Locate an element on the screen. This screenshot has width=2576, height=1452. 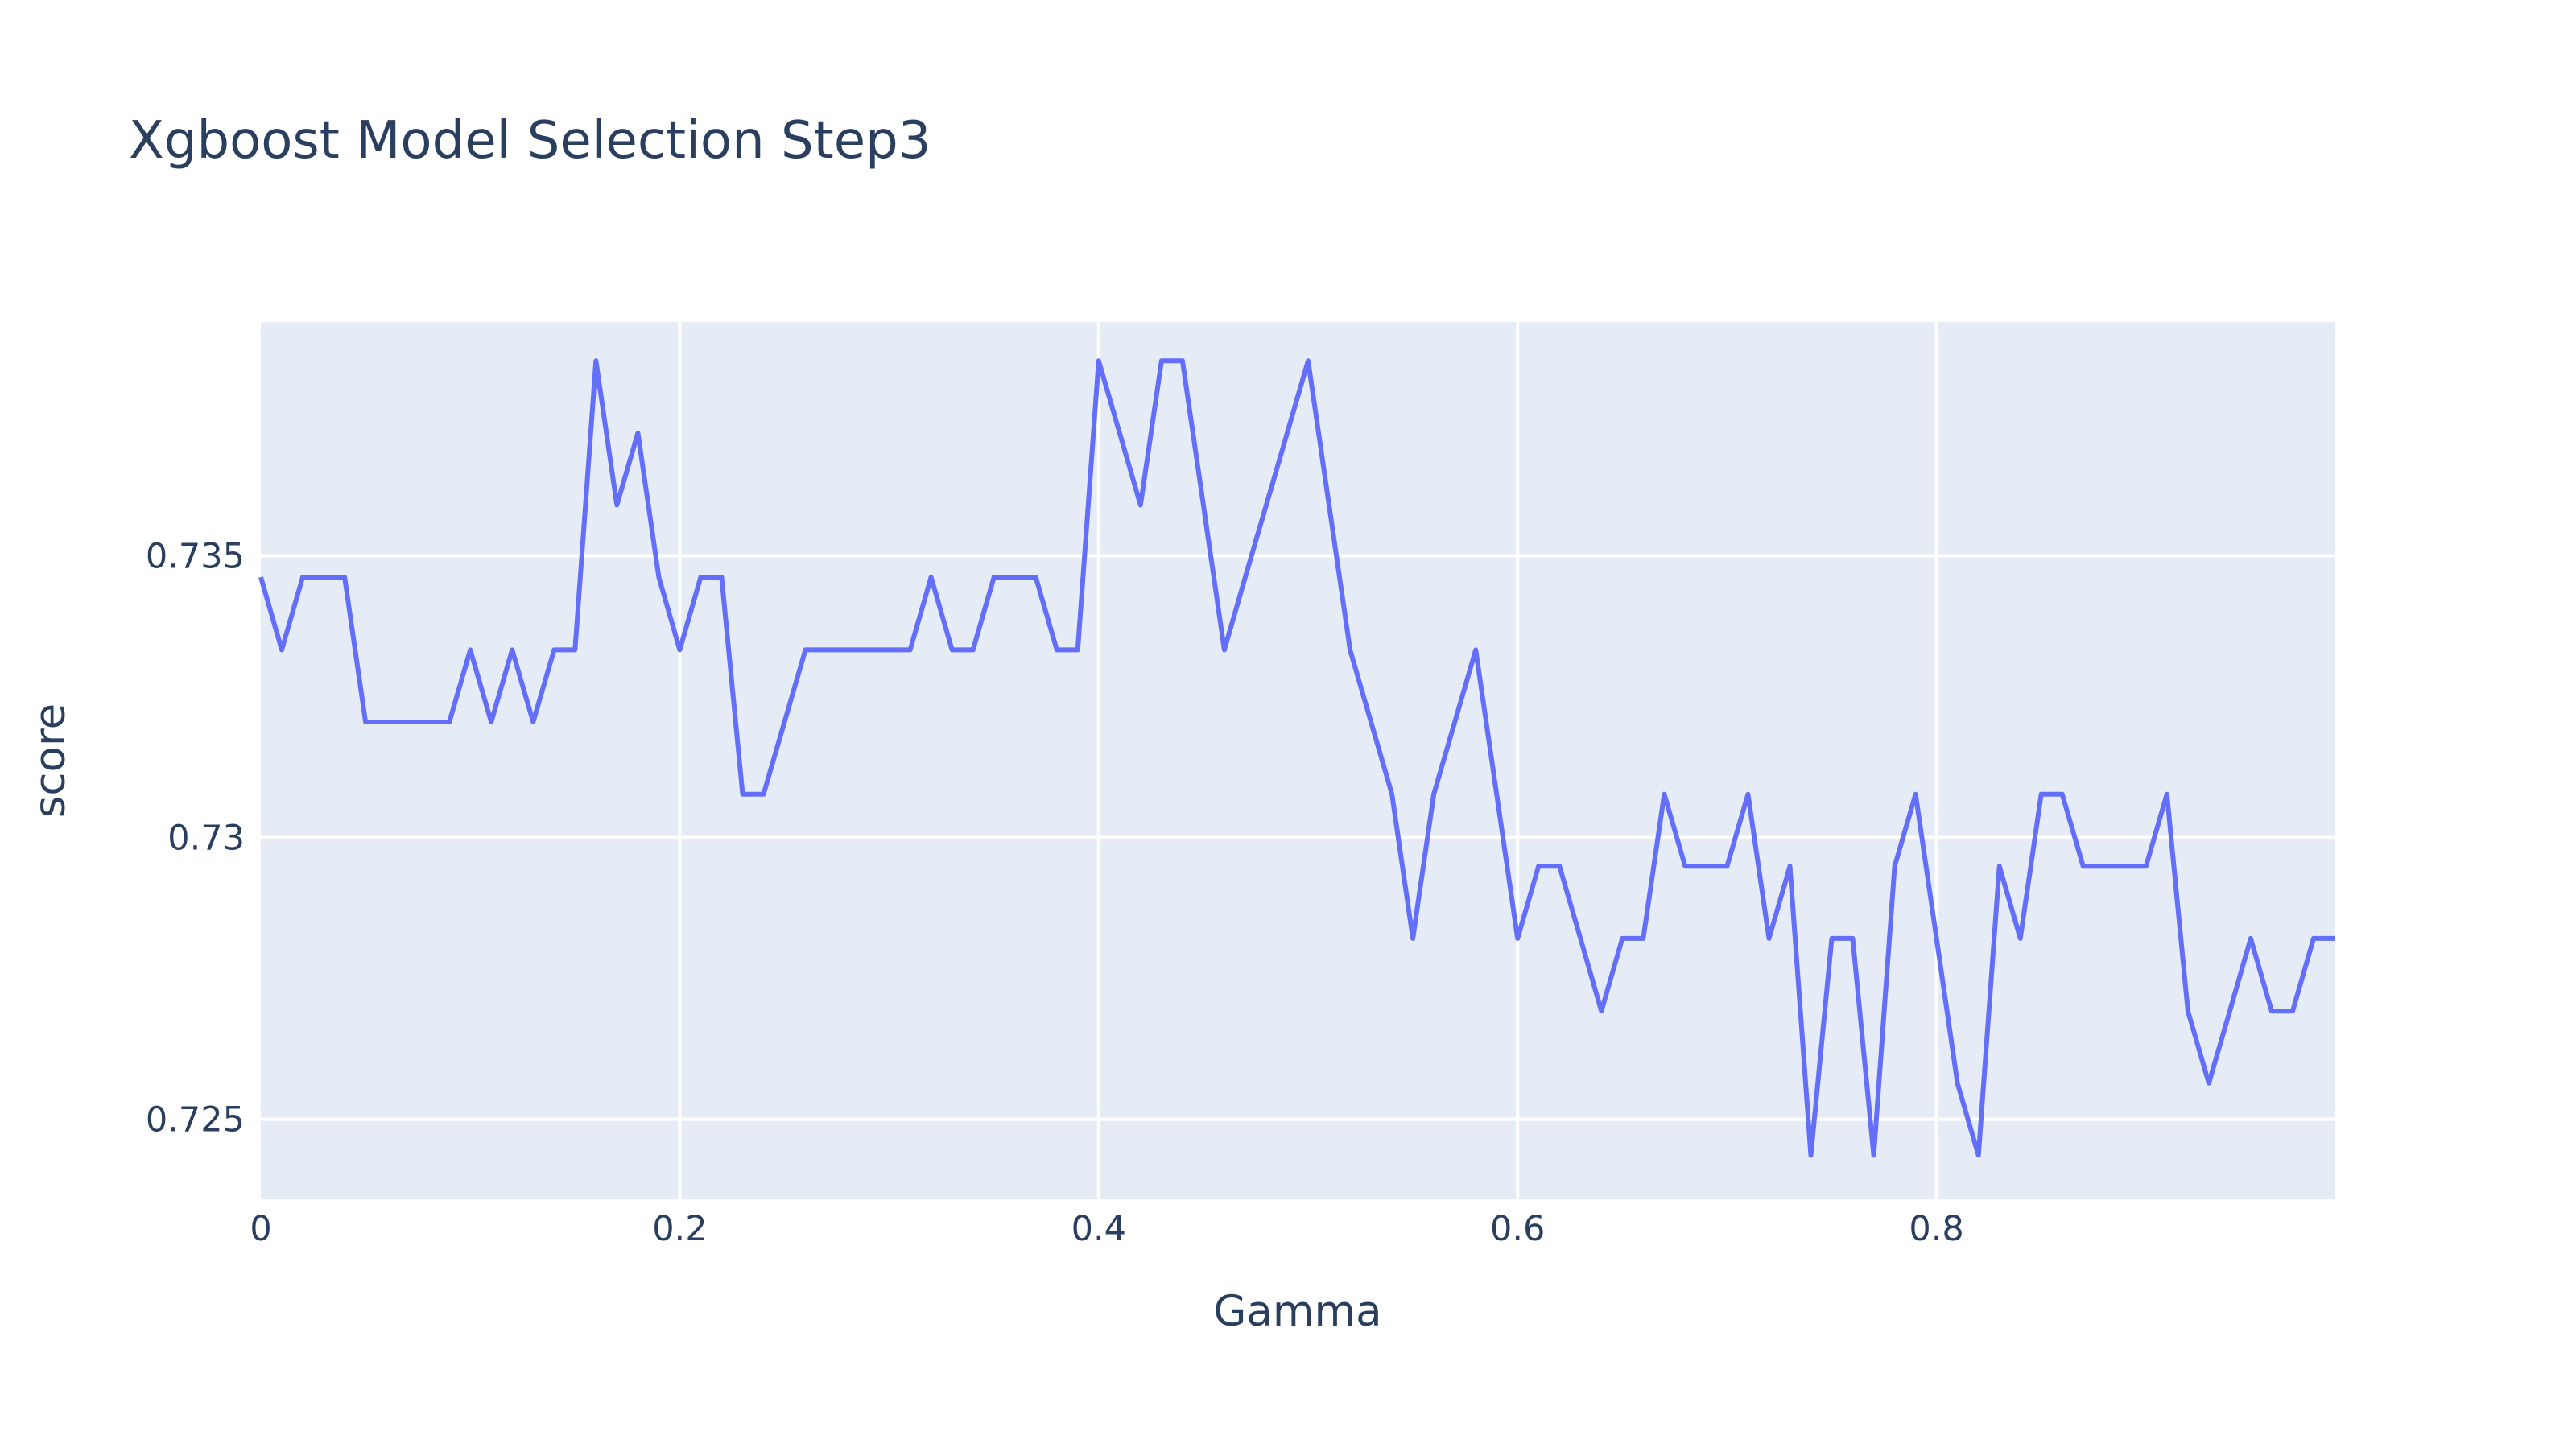
y-tick-label: 0.73 is located at coordinates (206, 839).